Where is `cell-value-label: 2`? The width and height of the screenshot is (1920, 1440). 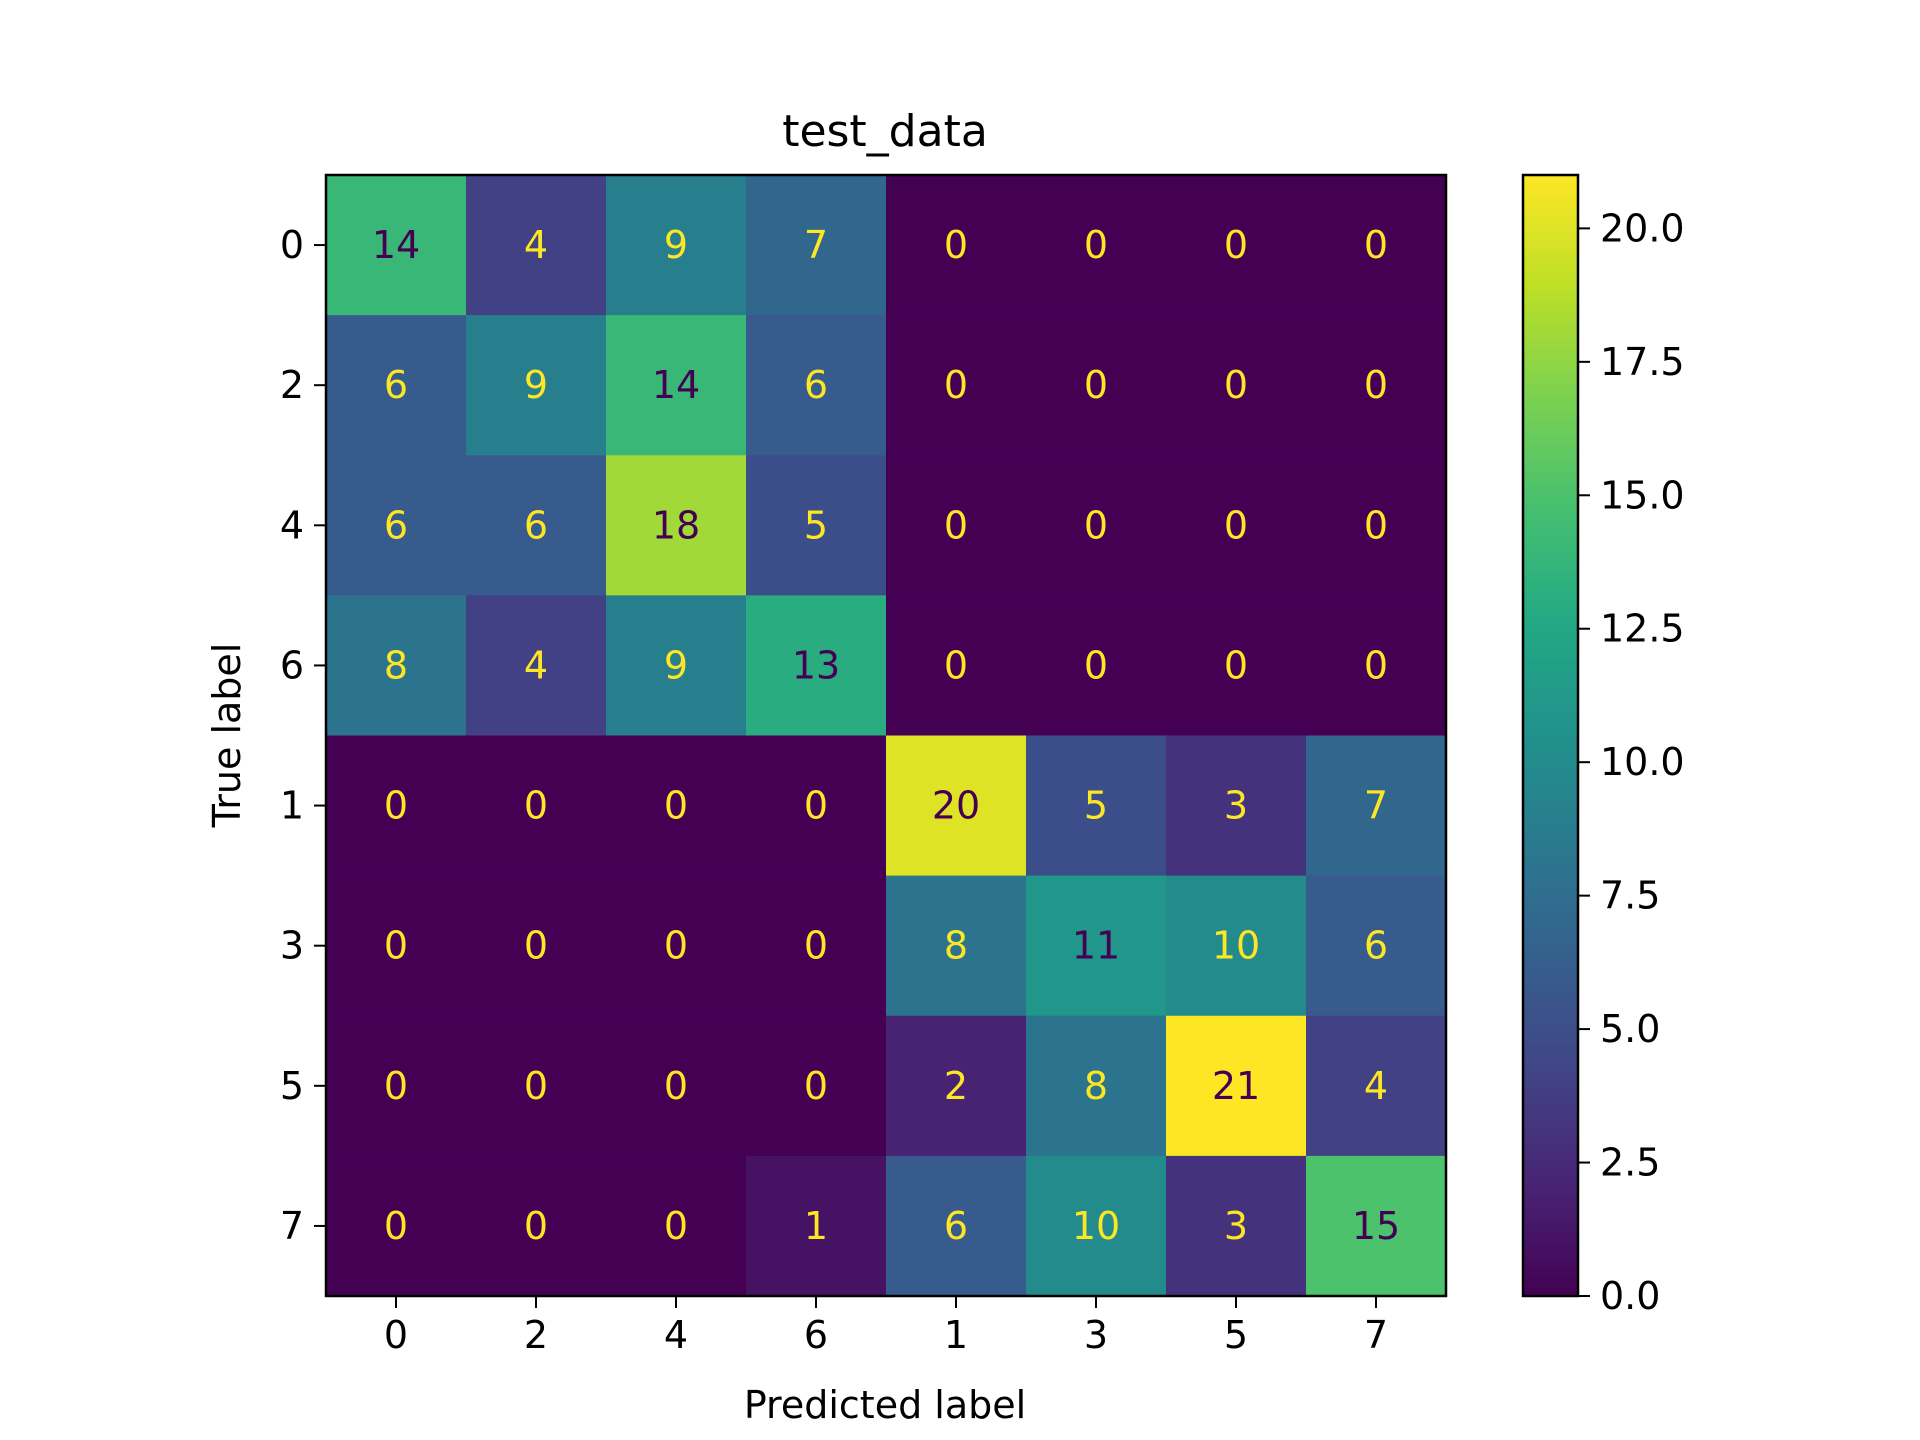 cell-value-label: 2 is located at coordinates (956, 1086).